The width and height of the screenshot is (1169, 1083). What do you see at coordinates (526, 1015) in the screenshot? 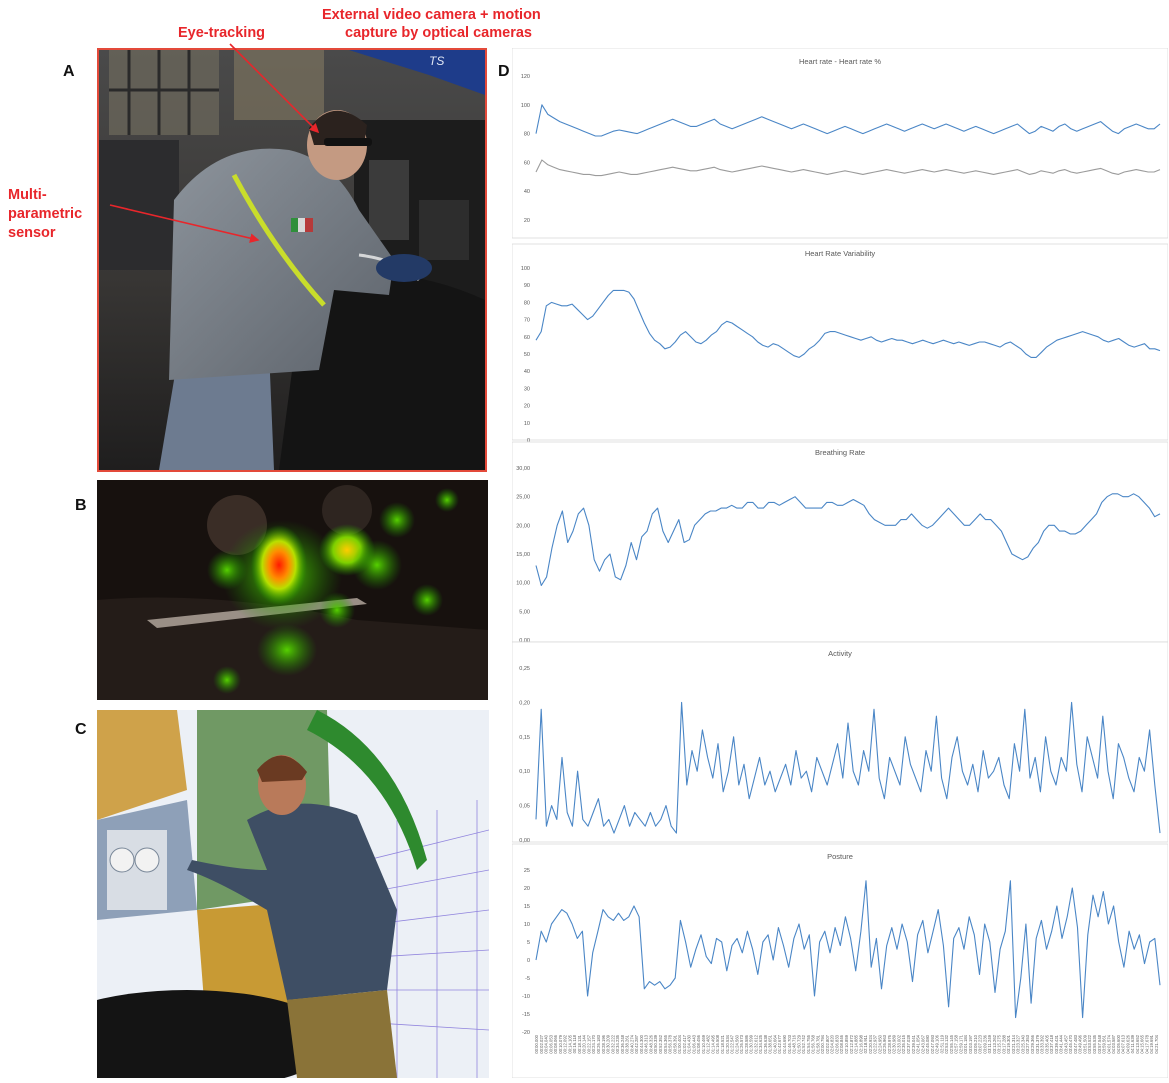
I see `y-tick-label: -15` at bounding box center [526, 1015].